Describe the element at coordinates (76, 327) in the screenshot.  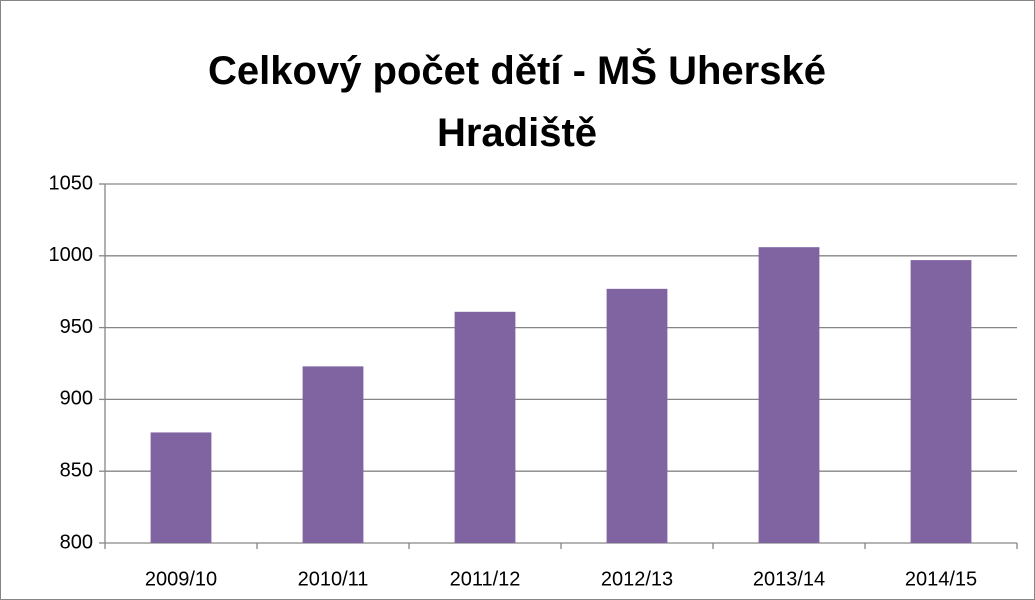
I see `y-tick-label: 950` at that location.